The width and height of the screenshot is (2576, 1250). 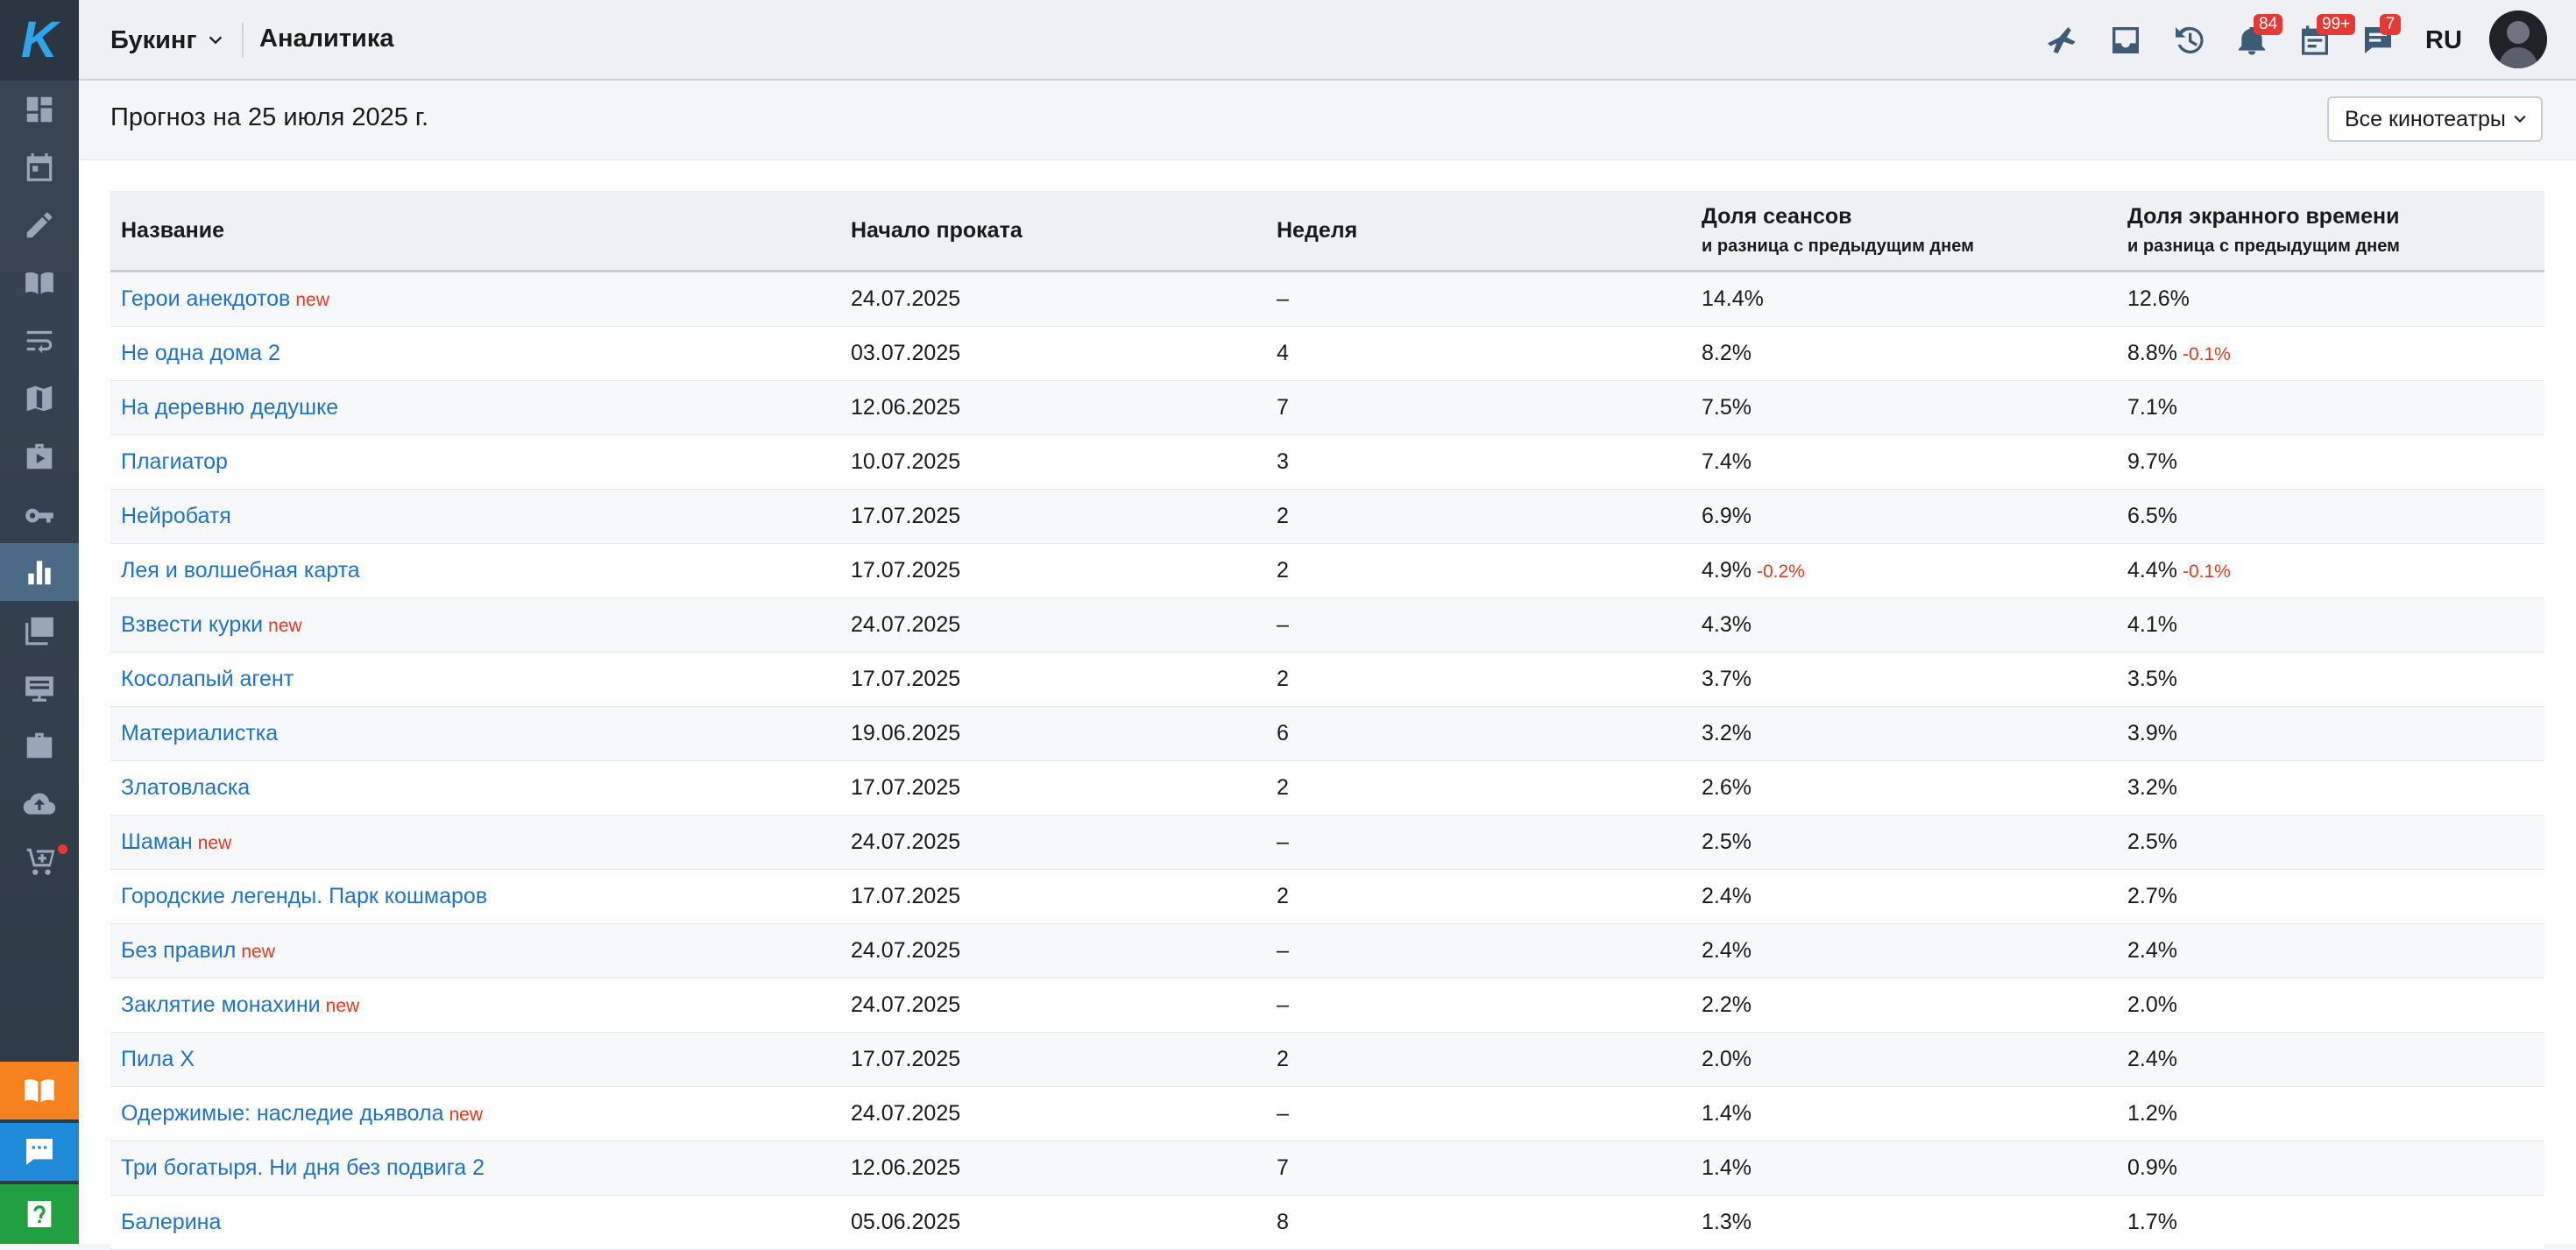 What do you see at coordinates (1904, 1005) in the screenshot?
I see `sessions-share-cell: 2.2%` at bounding box center [1904, 1005].